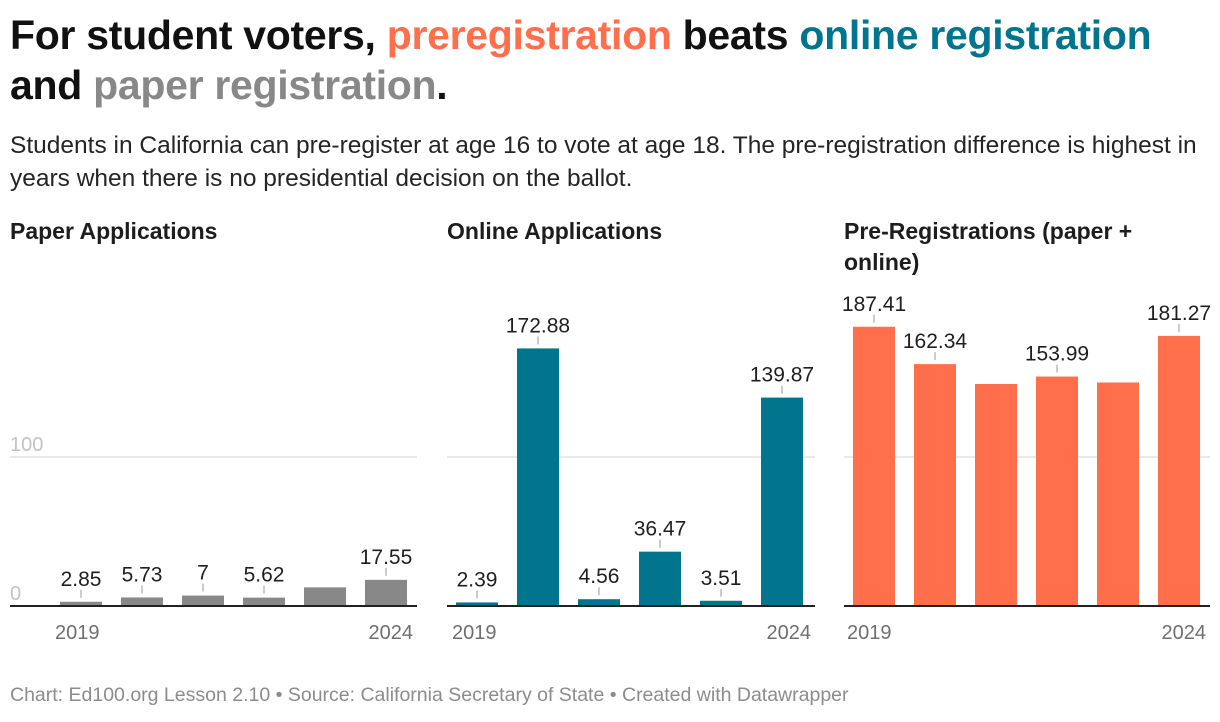 Image resolution: width=1220 pixels, height=722 pixels. I want to click on headline-online-registration: online registration, so click(975, 35).